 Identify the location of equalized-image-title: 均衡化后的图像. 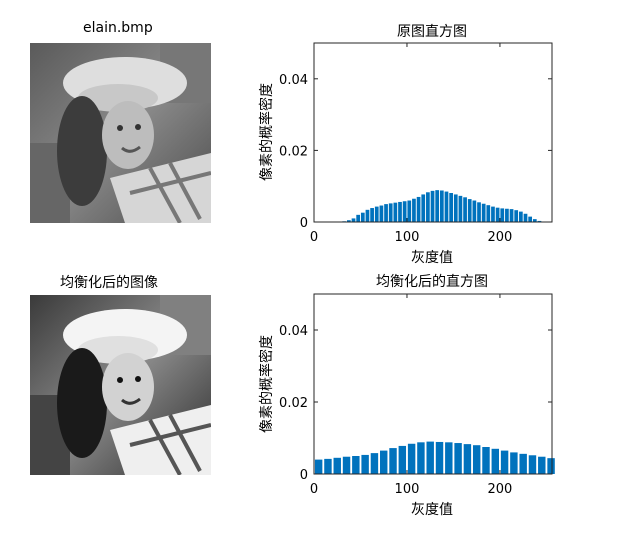
(109, 283).